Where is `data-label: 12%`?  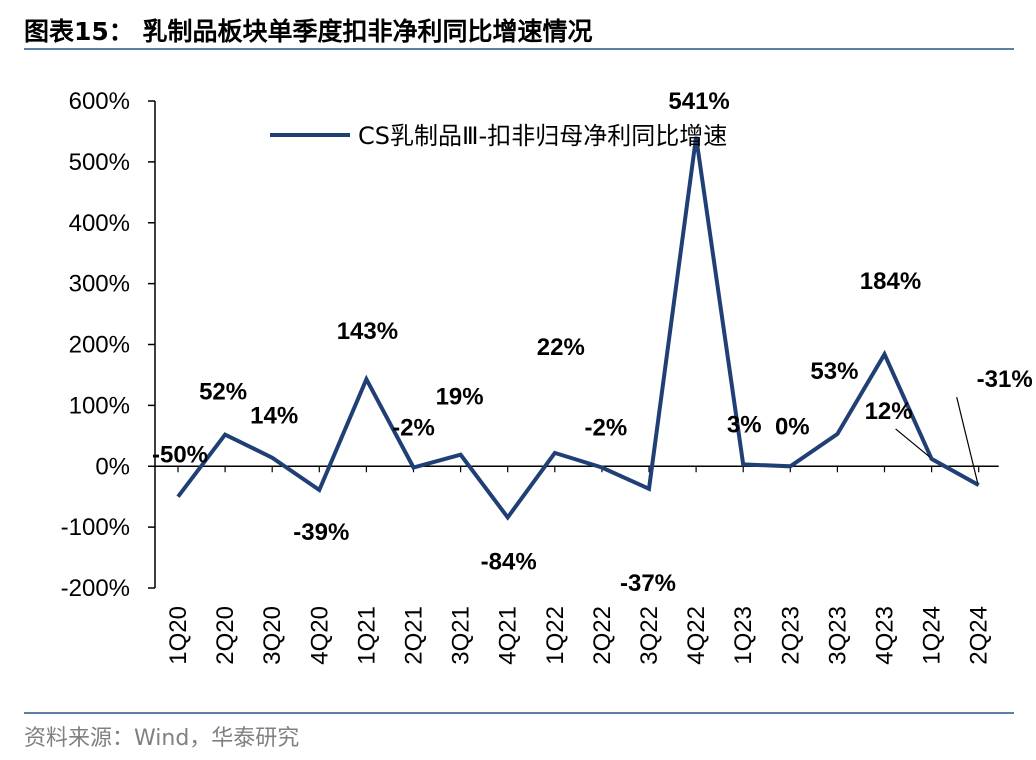
data-label: 12% is located at coordinates (889, 411).